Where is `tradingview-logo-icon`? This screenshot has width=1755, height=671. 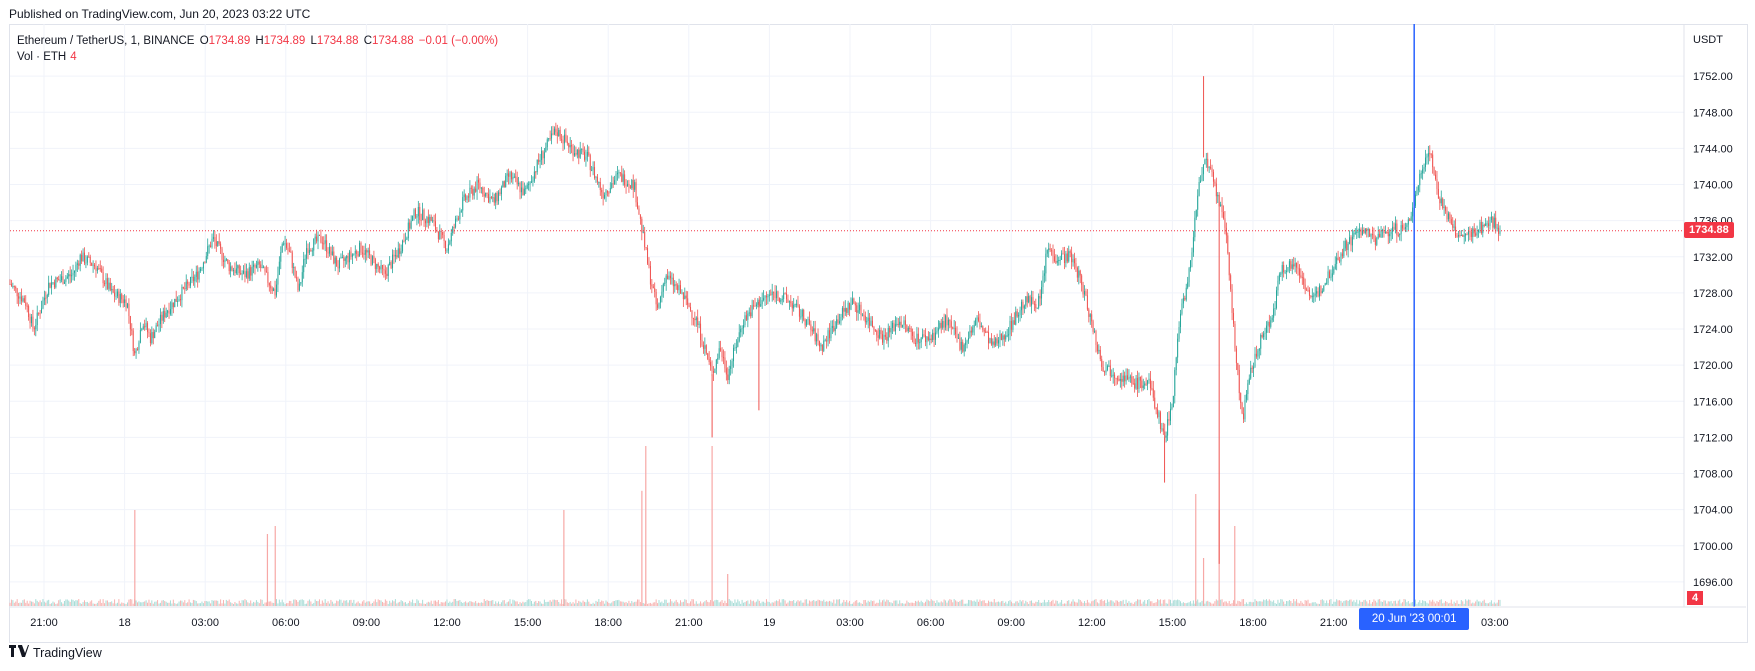
tradingview-logo-icon is located at coordinates (19, 652).